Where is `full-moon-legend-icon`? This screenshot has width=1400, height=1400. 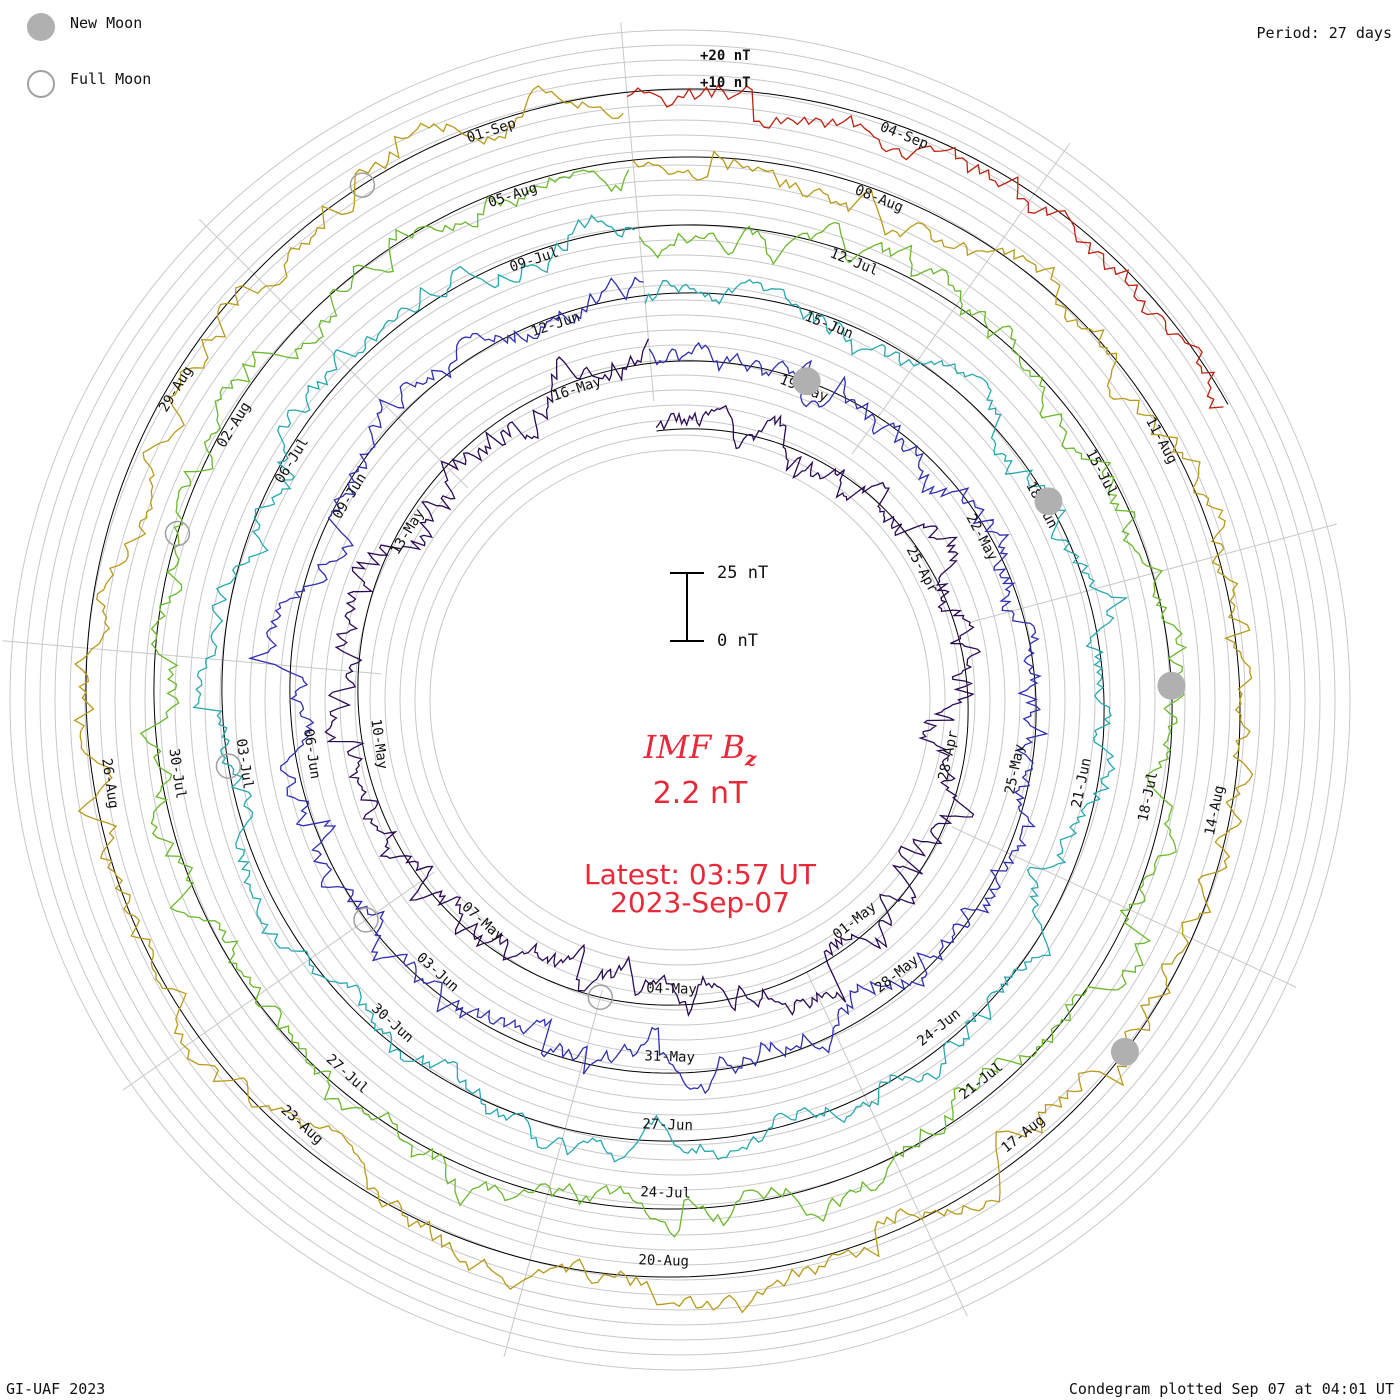 full-moon-legend-icon is located at coordinates (41, 84).